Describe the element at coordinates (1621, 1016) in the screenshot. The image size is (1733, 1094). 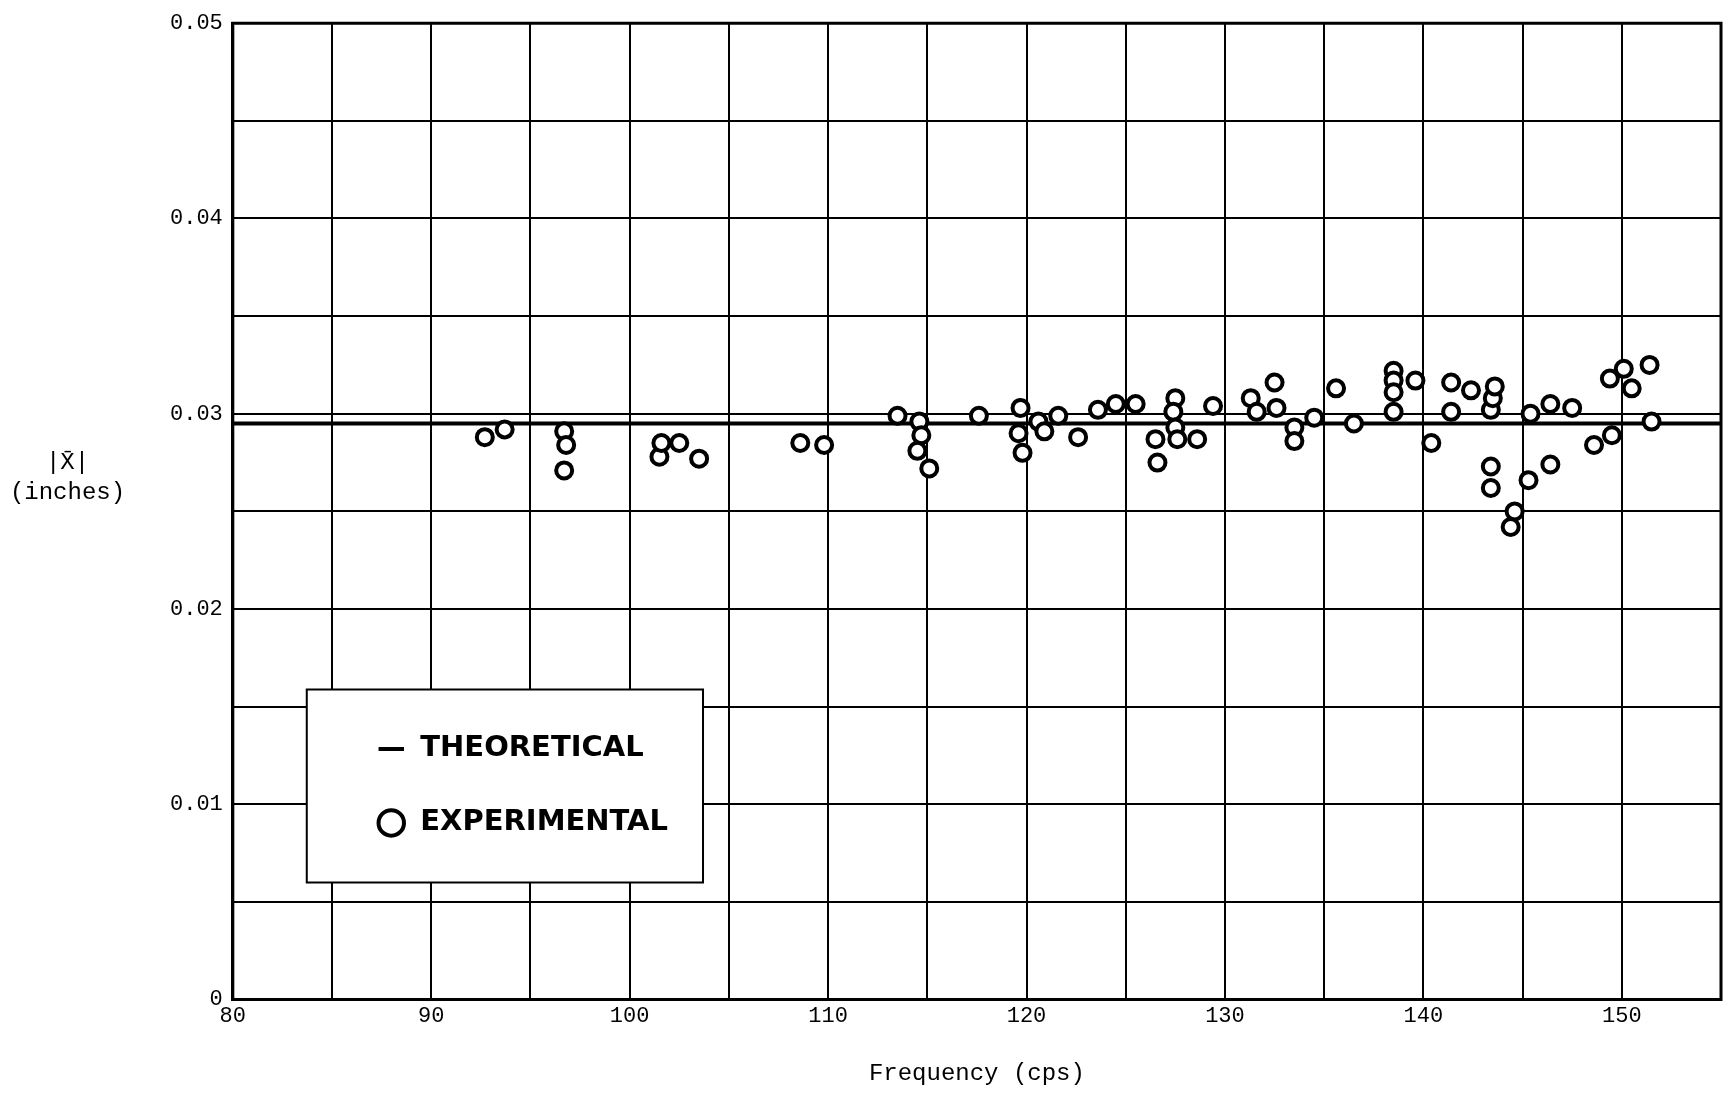
I see `x-tick-label: 150` at that location.